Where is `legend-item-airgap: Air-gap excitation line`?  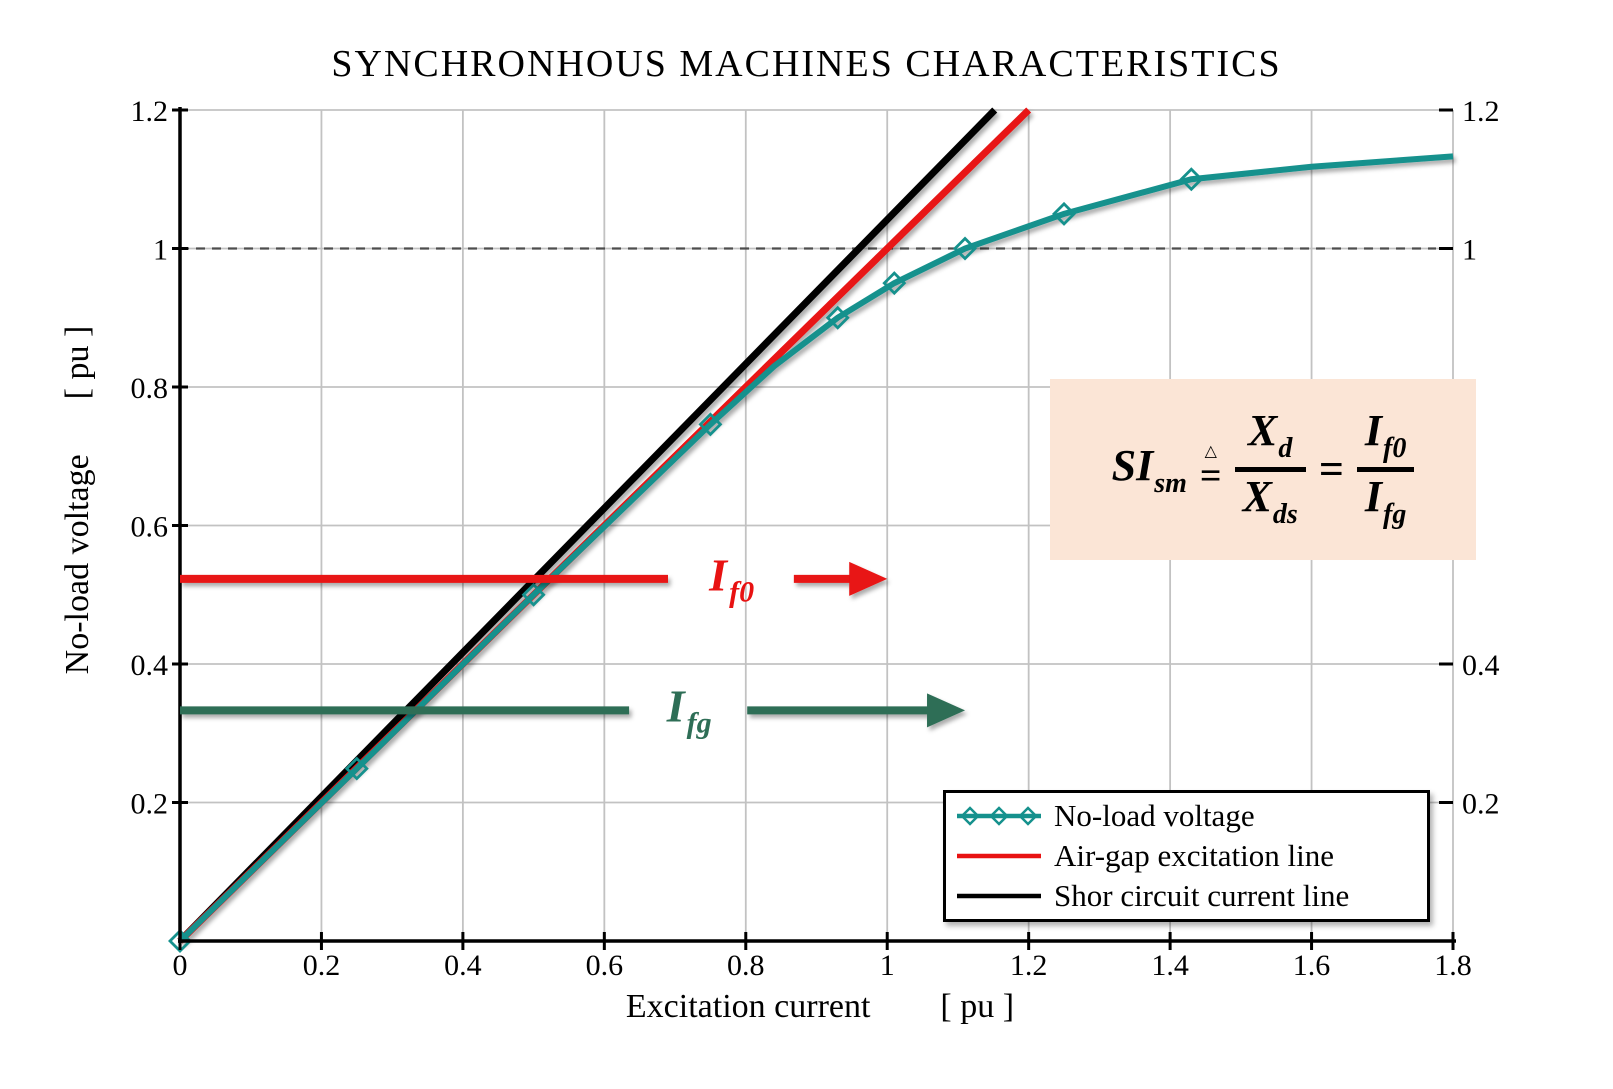 legend-item-airgap: Air-gap excitation line is located at coordinates (1186, 856).